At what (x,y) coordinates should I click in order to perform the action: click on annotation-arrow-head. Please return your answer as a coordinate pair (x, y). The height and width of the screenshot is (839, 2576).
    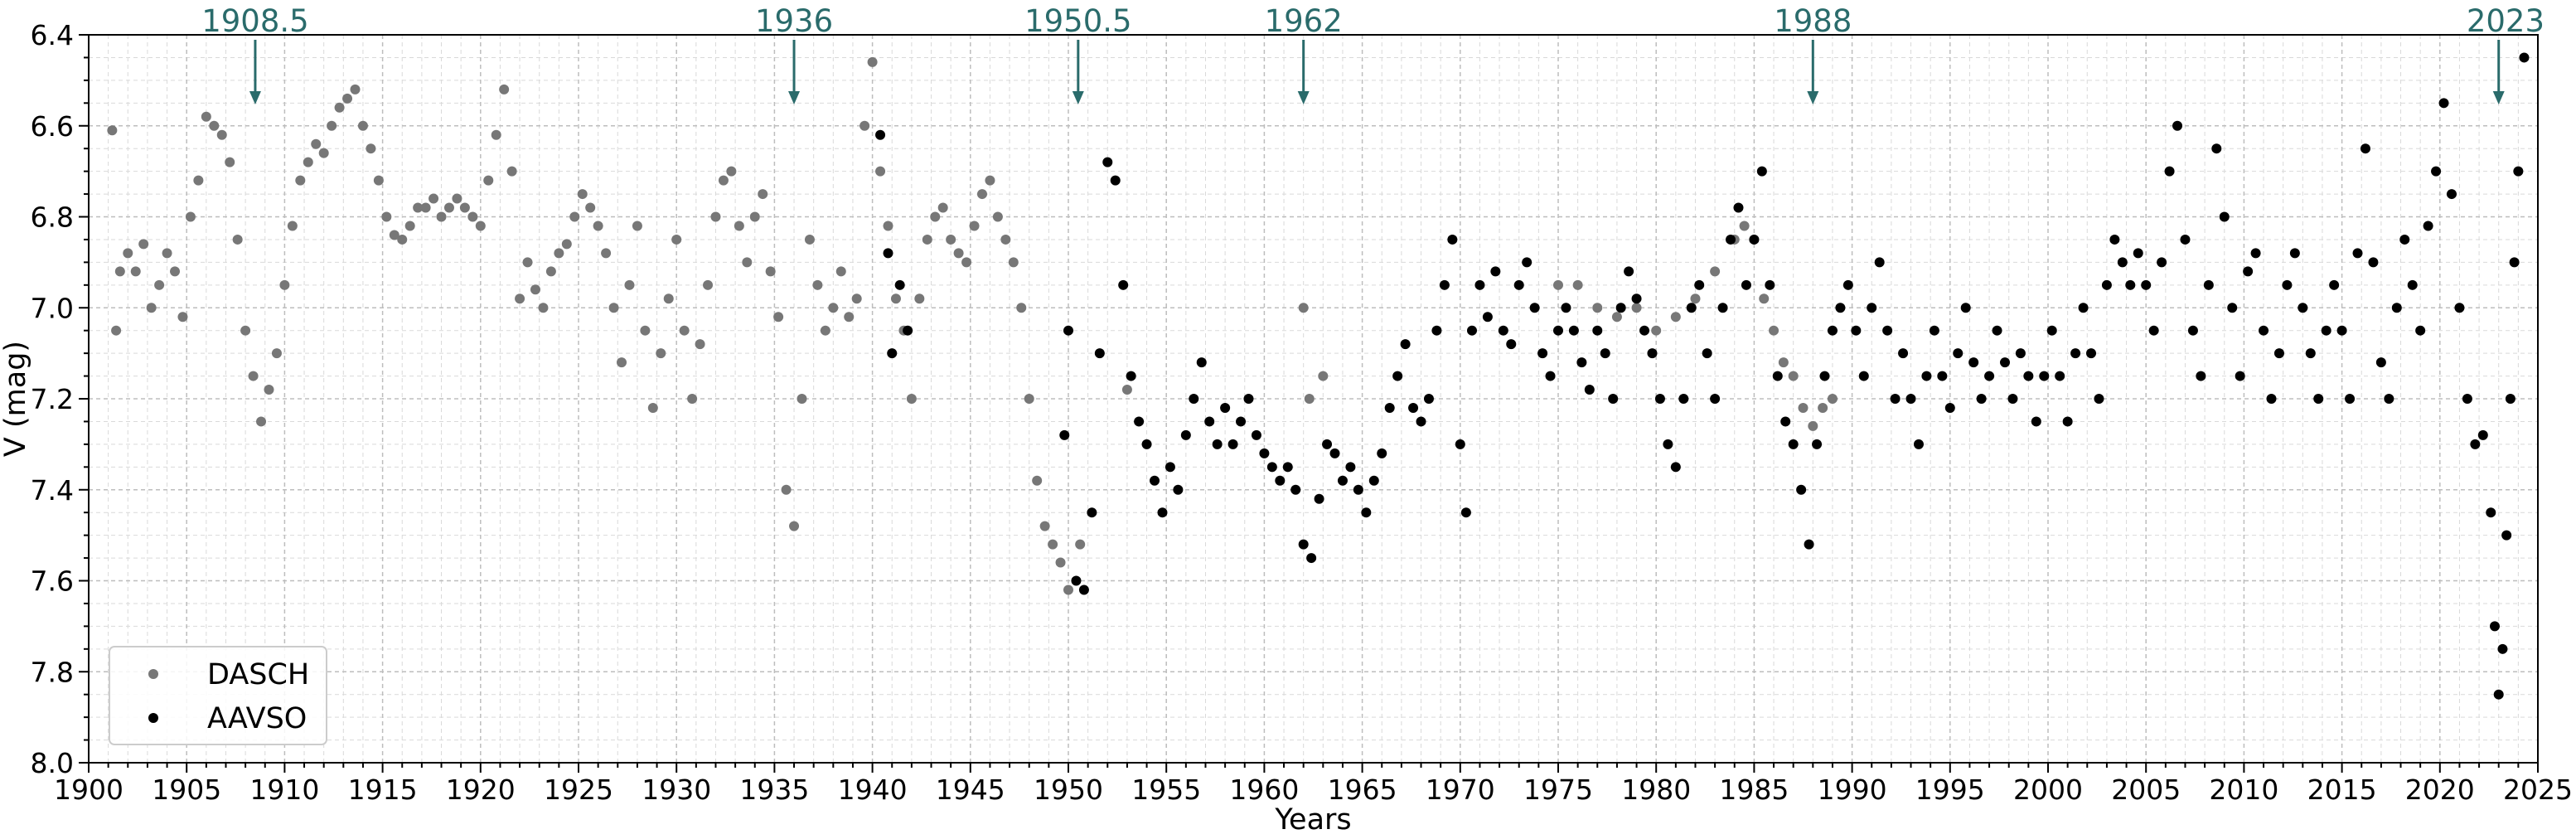
    Looking at the image, I should click on (794, 97).